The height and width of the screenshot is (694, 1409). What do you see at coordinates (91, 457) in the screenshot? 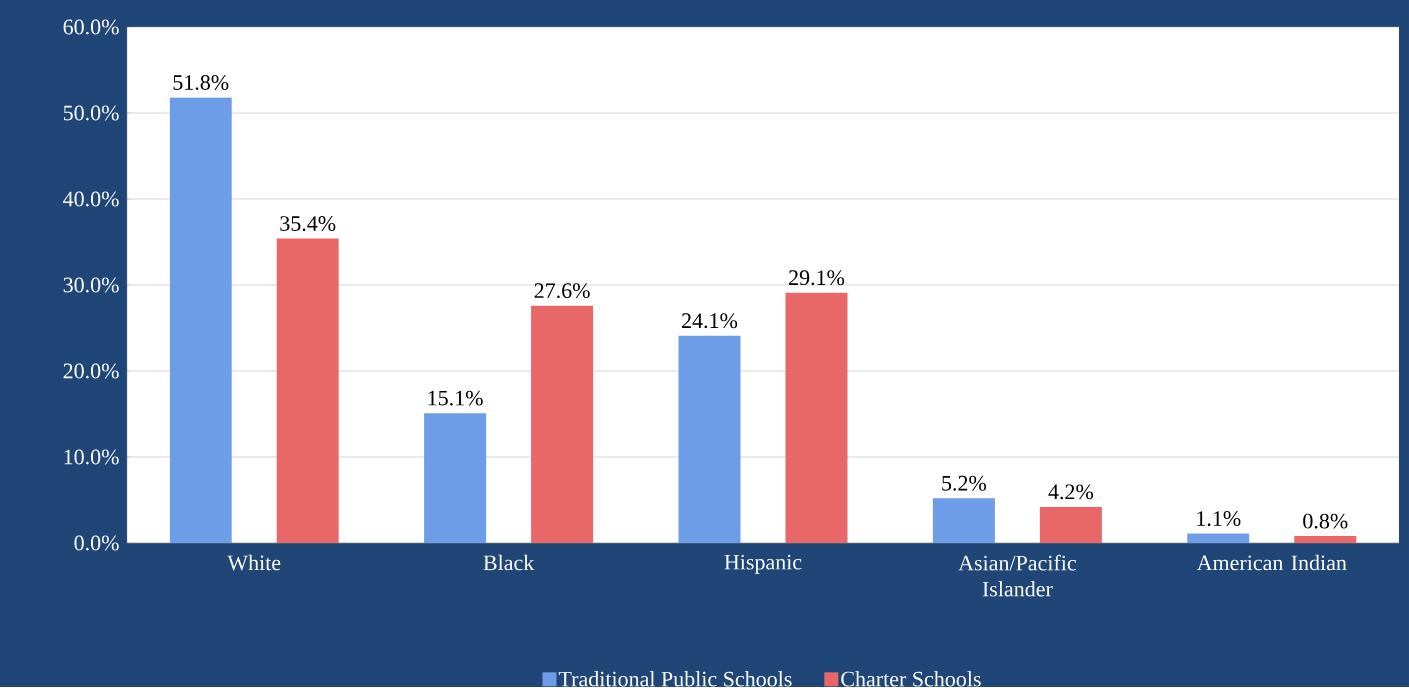
I see `y-tick-label: 10.0%` at bounding box center [91, 457].